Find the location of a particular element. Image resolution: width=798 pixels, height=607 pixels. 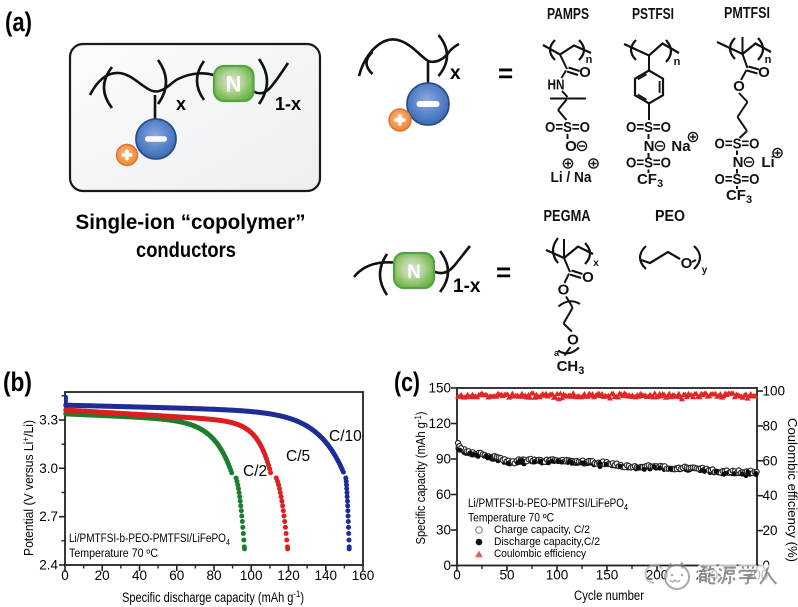

svg-text: 30 is located at coordinates (443, 530).